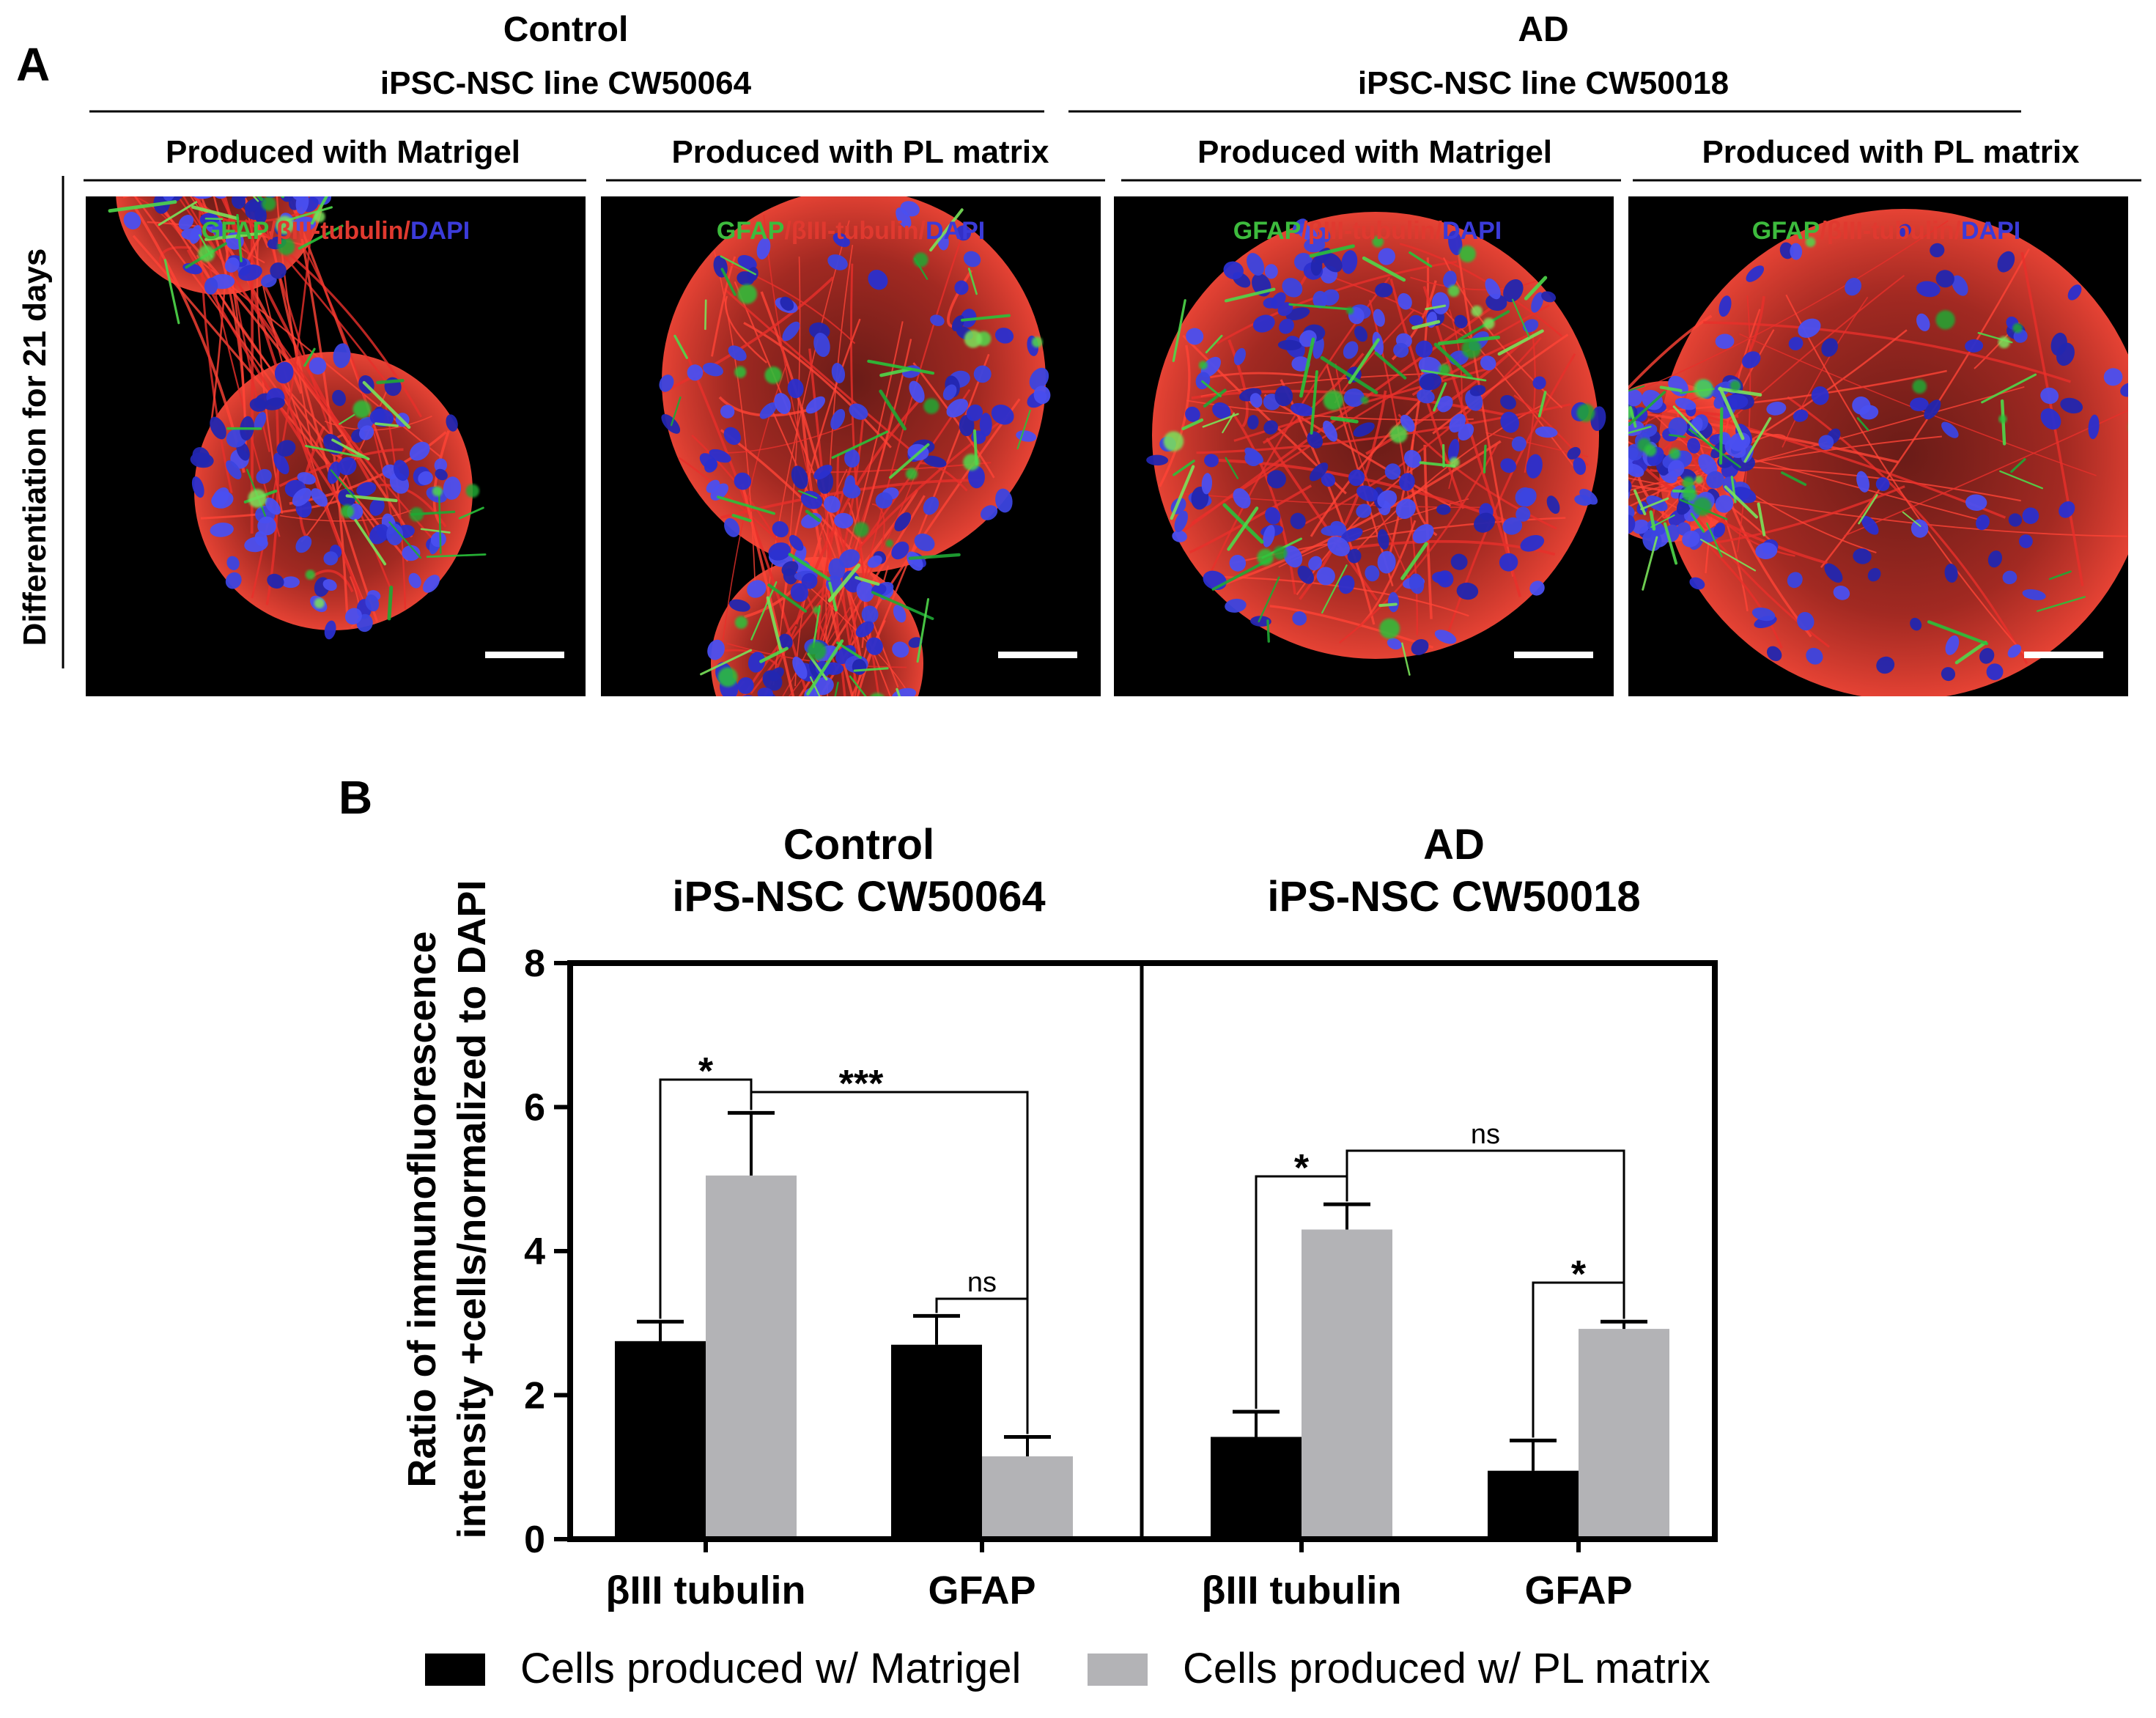 The image size is (2156, 1718). I want to click on y-axis-label-line2: intensity +cells/normalized to DAPI, so click(472, 1209).